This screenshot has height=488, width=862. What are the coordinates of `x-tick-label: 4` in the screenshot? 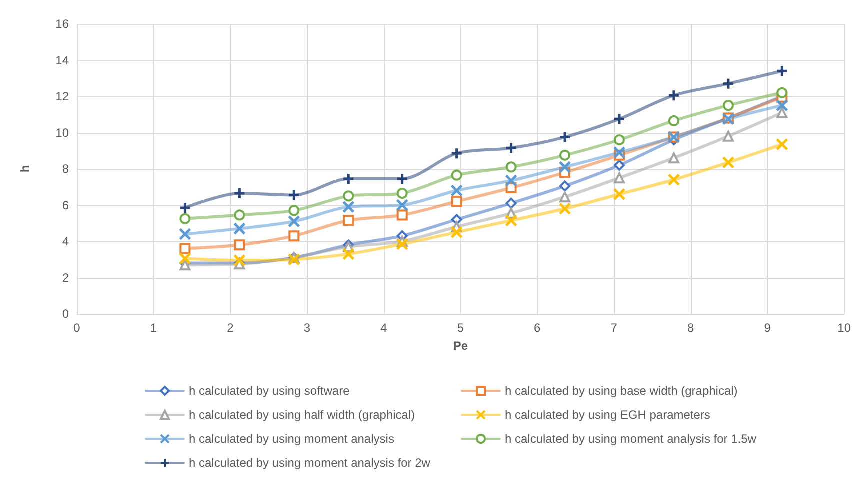 It's located at (384, 328).